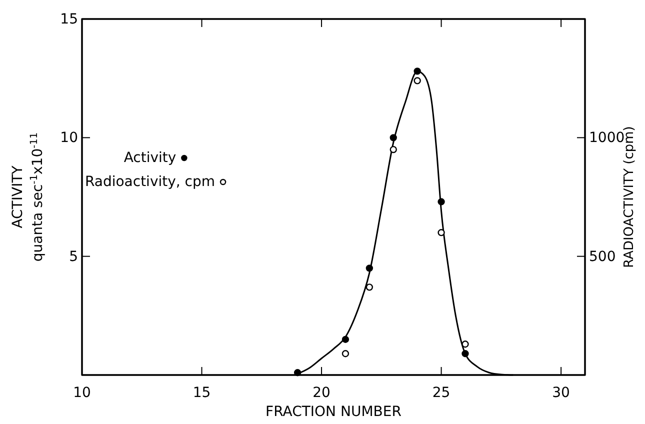 The height and width of the screenshot is (424, 645). What do you see at coordinates (150, 158) in the screenshot?
I see `legend-label: Activity` at bounding box center [150, 158].